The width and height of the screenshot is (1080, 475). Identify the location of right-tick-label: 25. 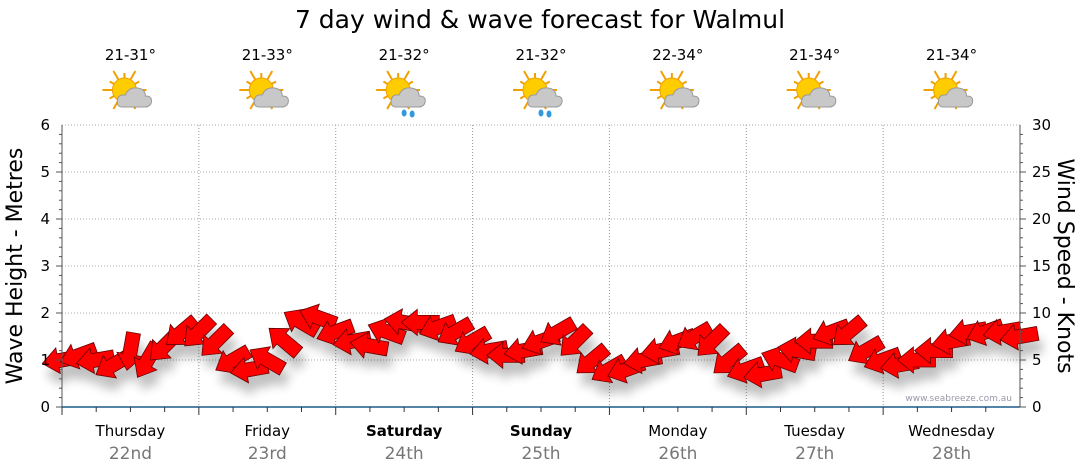
(1041, 172).